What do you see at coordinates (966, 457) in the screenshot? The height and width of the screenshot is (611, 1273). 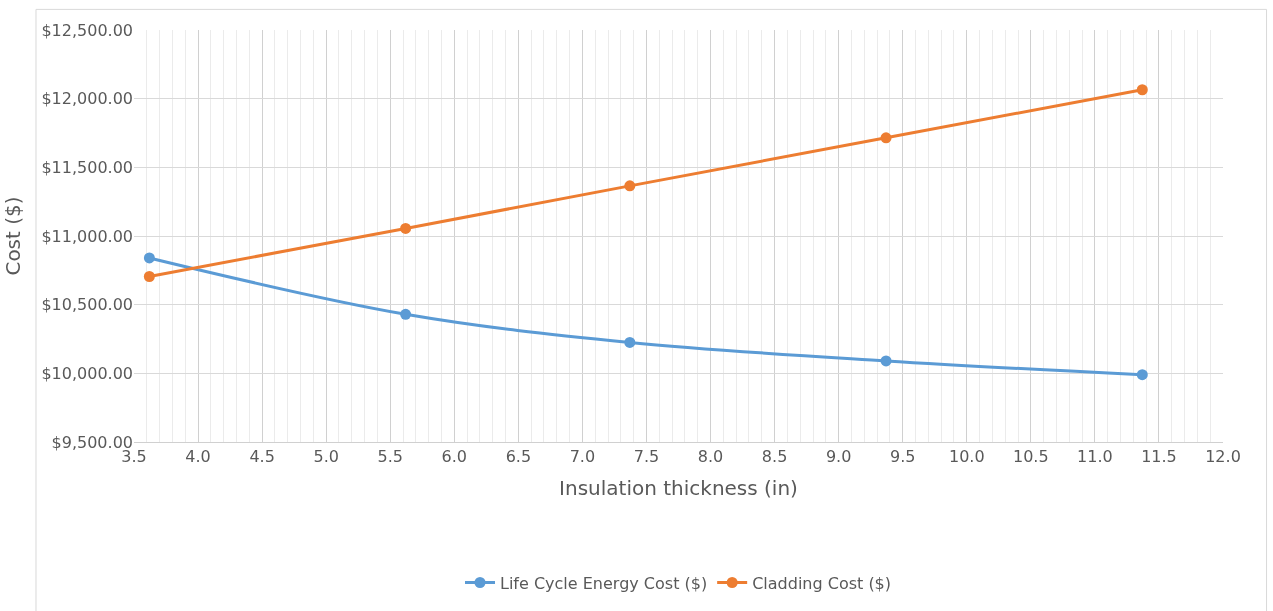 I see `x-tick-label: 10.0` at bounding box center [966, 457].